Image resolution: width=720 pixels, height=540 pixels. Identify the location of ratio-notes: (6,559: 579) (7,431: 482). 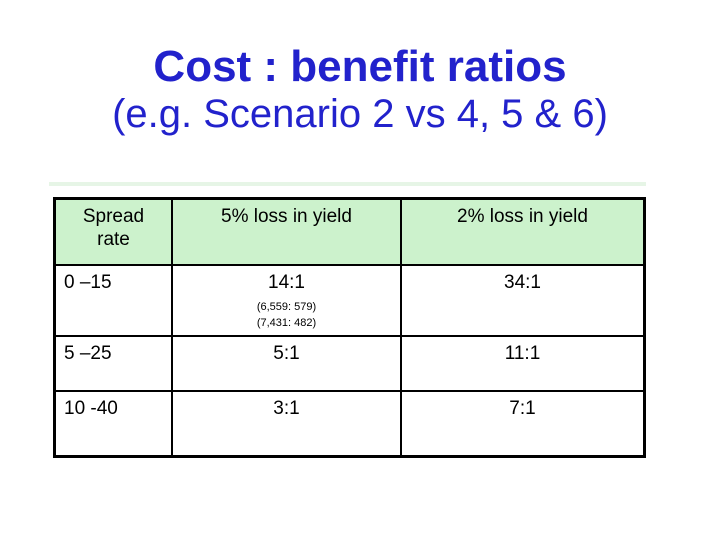
(286, 315).